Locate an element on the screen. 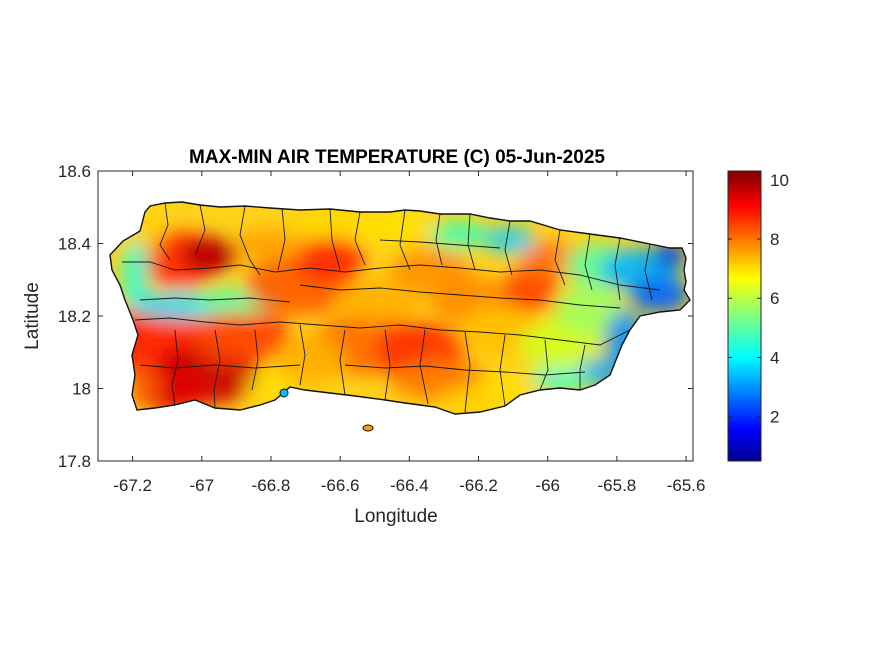 The width and height of the screenshot is (875, 656). colorbar is located at coordinates (744, 316).